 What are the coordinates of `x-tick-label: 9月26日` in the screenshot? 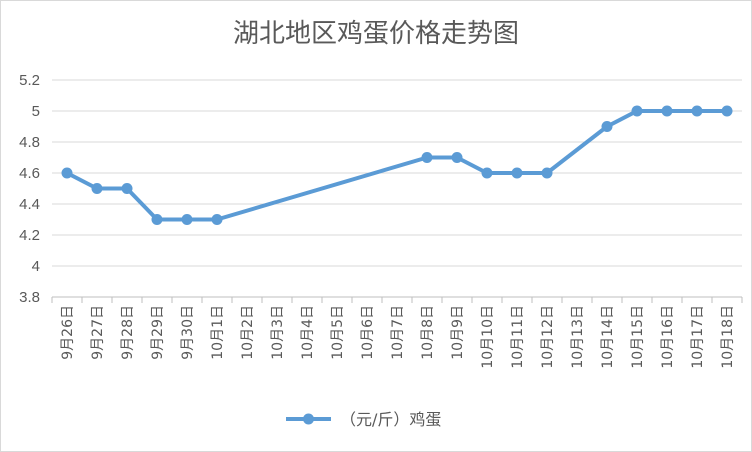 It's located at (68, 332).